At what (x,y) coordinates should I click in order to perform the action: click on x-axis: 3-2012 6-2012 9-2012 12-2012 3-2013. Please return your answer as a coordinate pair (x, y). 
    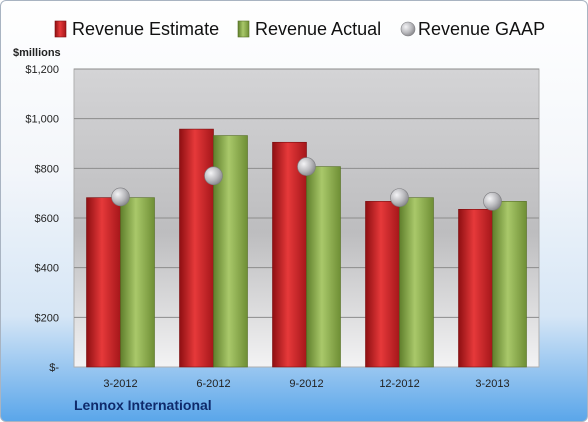
    Looking at the image, I should click on (306, 384).